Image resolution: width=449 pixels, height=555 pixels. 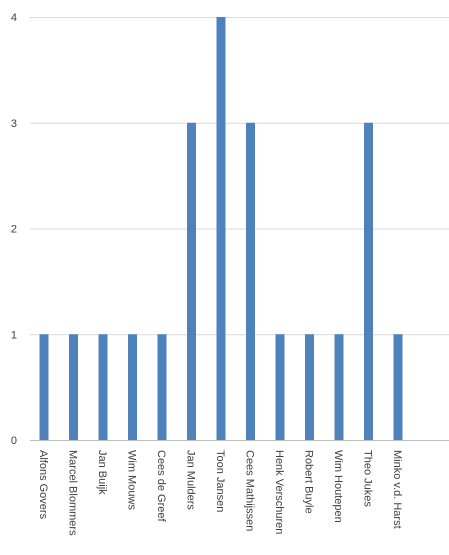 I want to click on category-label: Wim Houtepen, so click(x=338, y=486).